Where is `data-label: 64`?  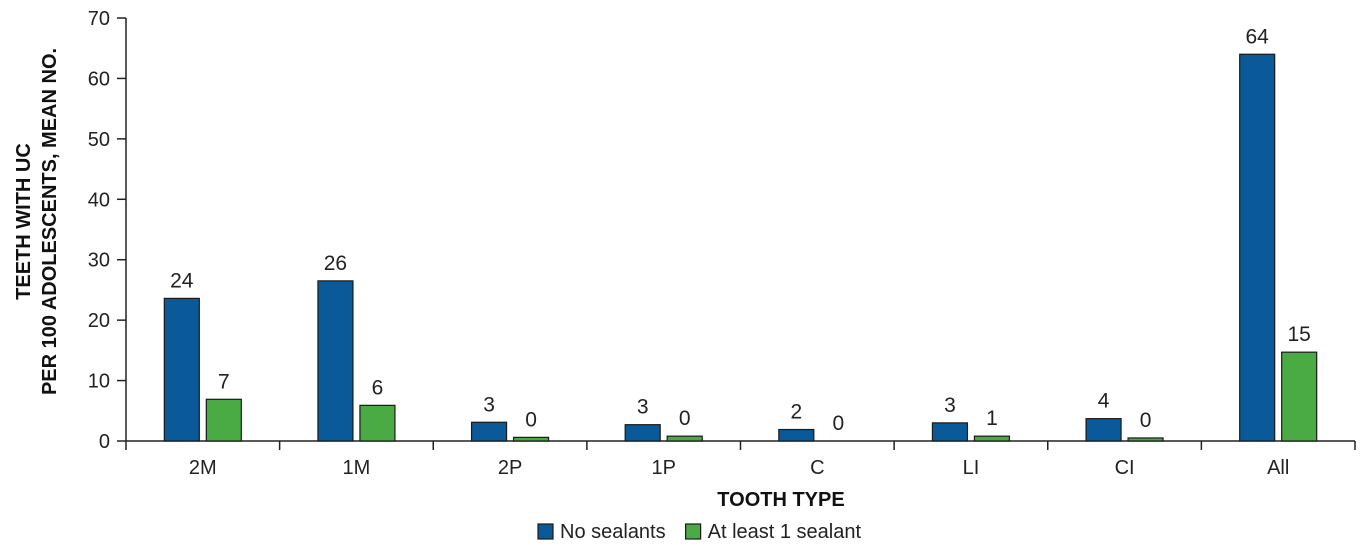 data-label: 64 is located at coordinates (1258, 36).